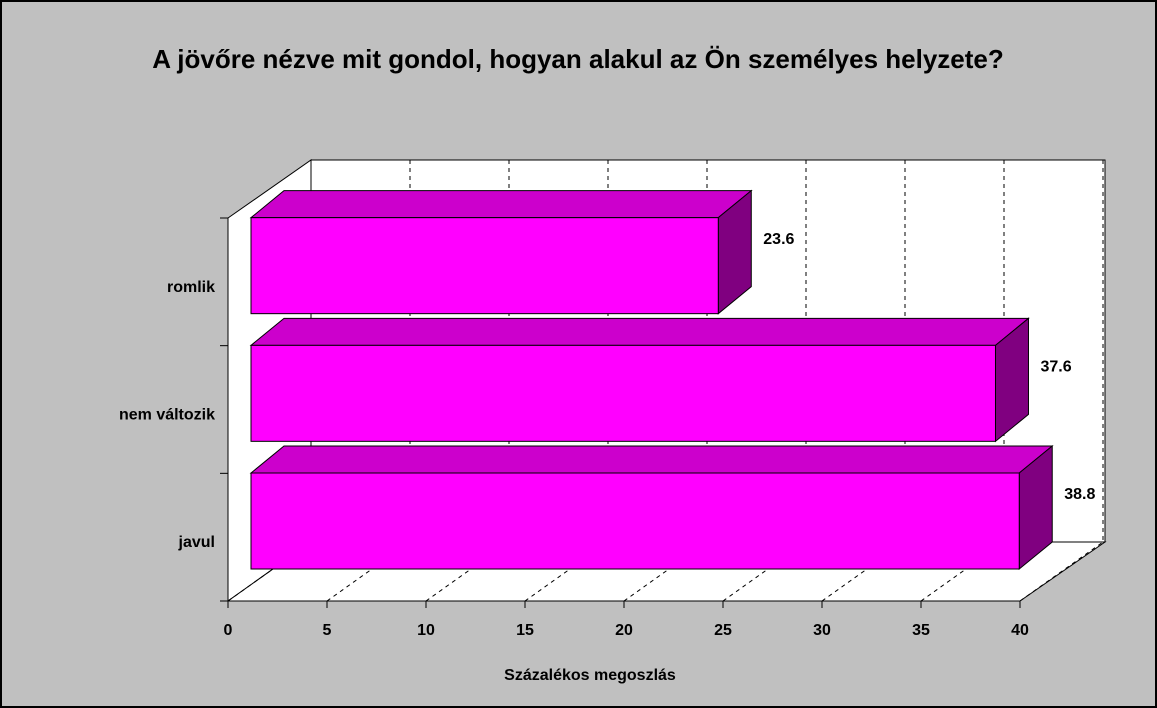  I want to click on value-label: 37.6, so click(1055, 367).